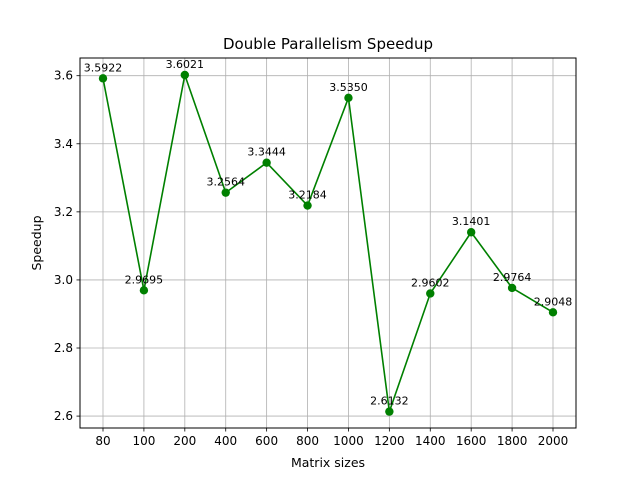 The height and width of the screenshot is (480, 640). I want to click on x-tick-label: 400, so click(225, 441).